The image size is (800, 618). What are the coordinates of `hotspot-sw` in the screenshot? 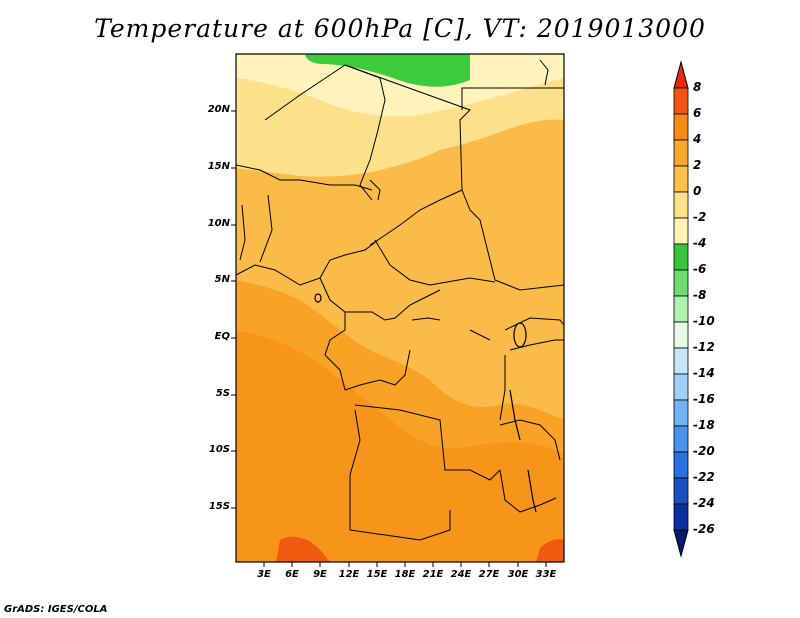 It's located at (303, 549).